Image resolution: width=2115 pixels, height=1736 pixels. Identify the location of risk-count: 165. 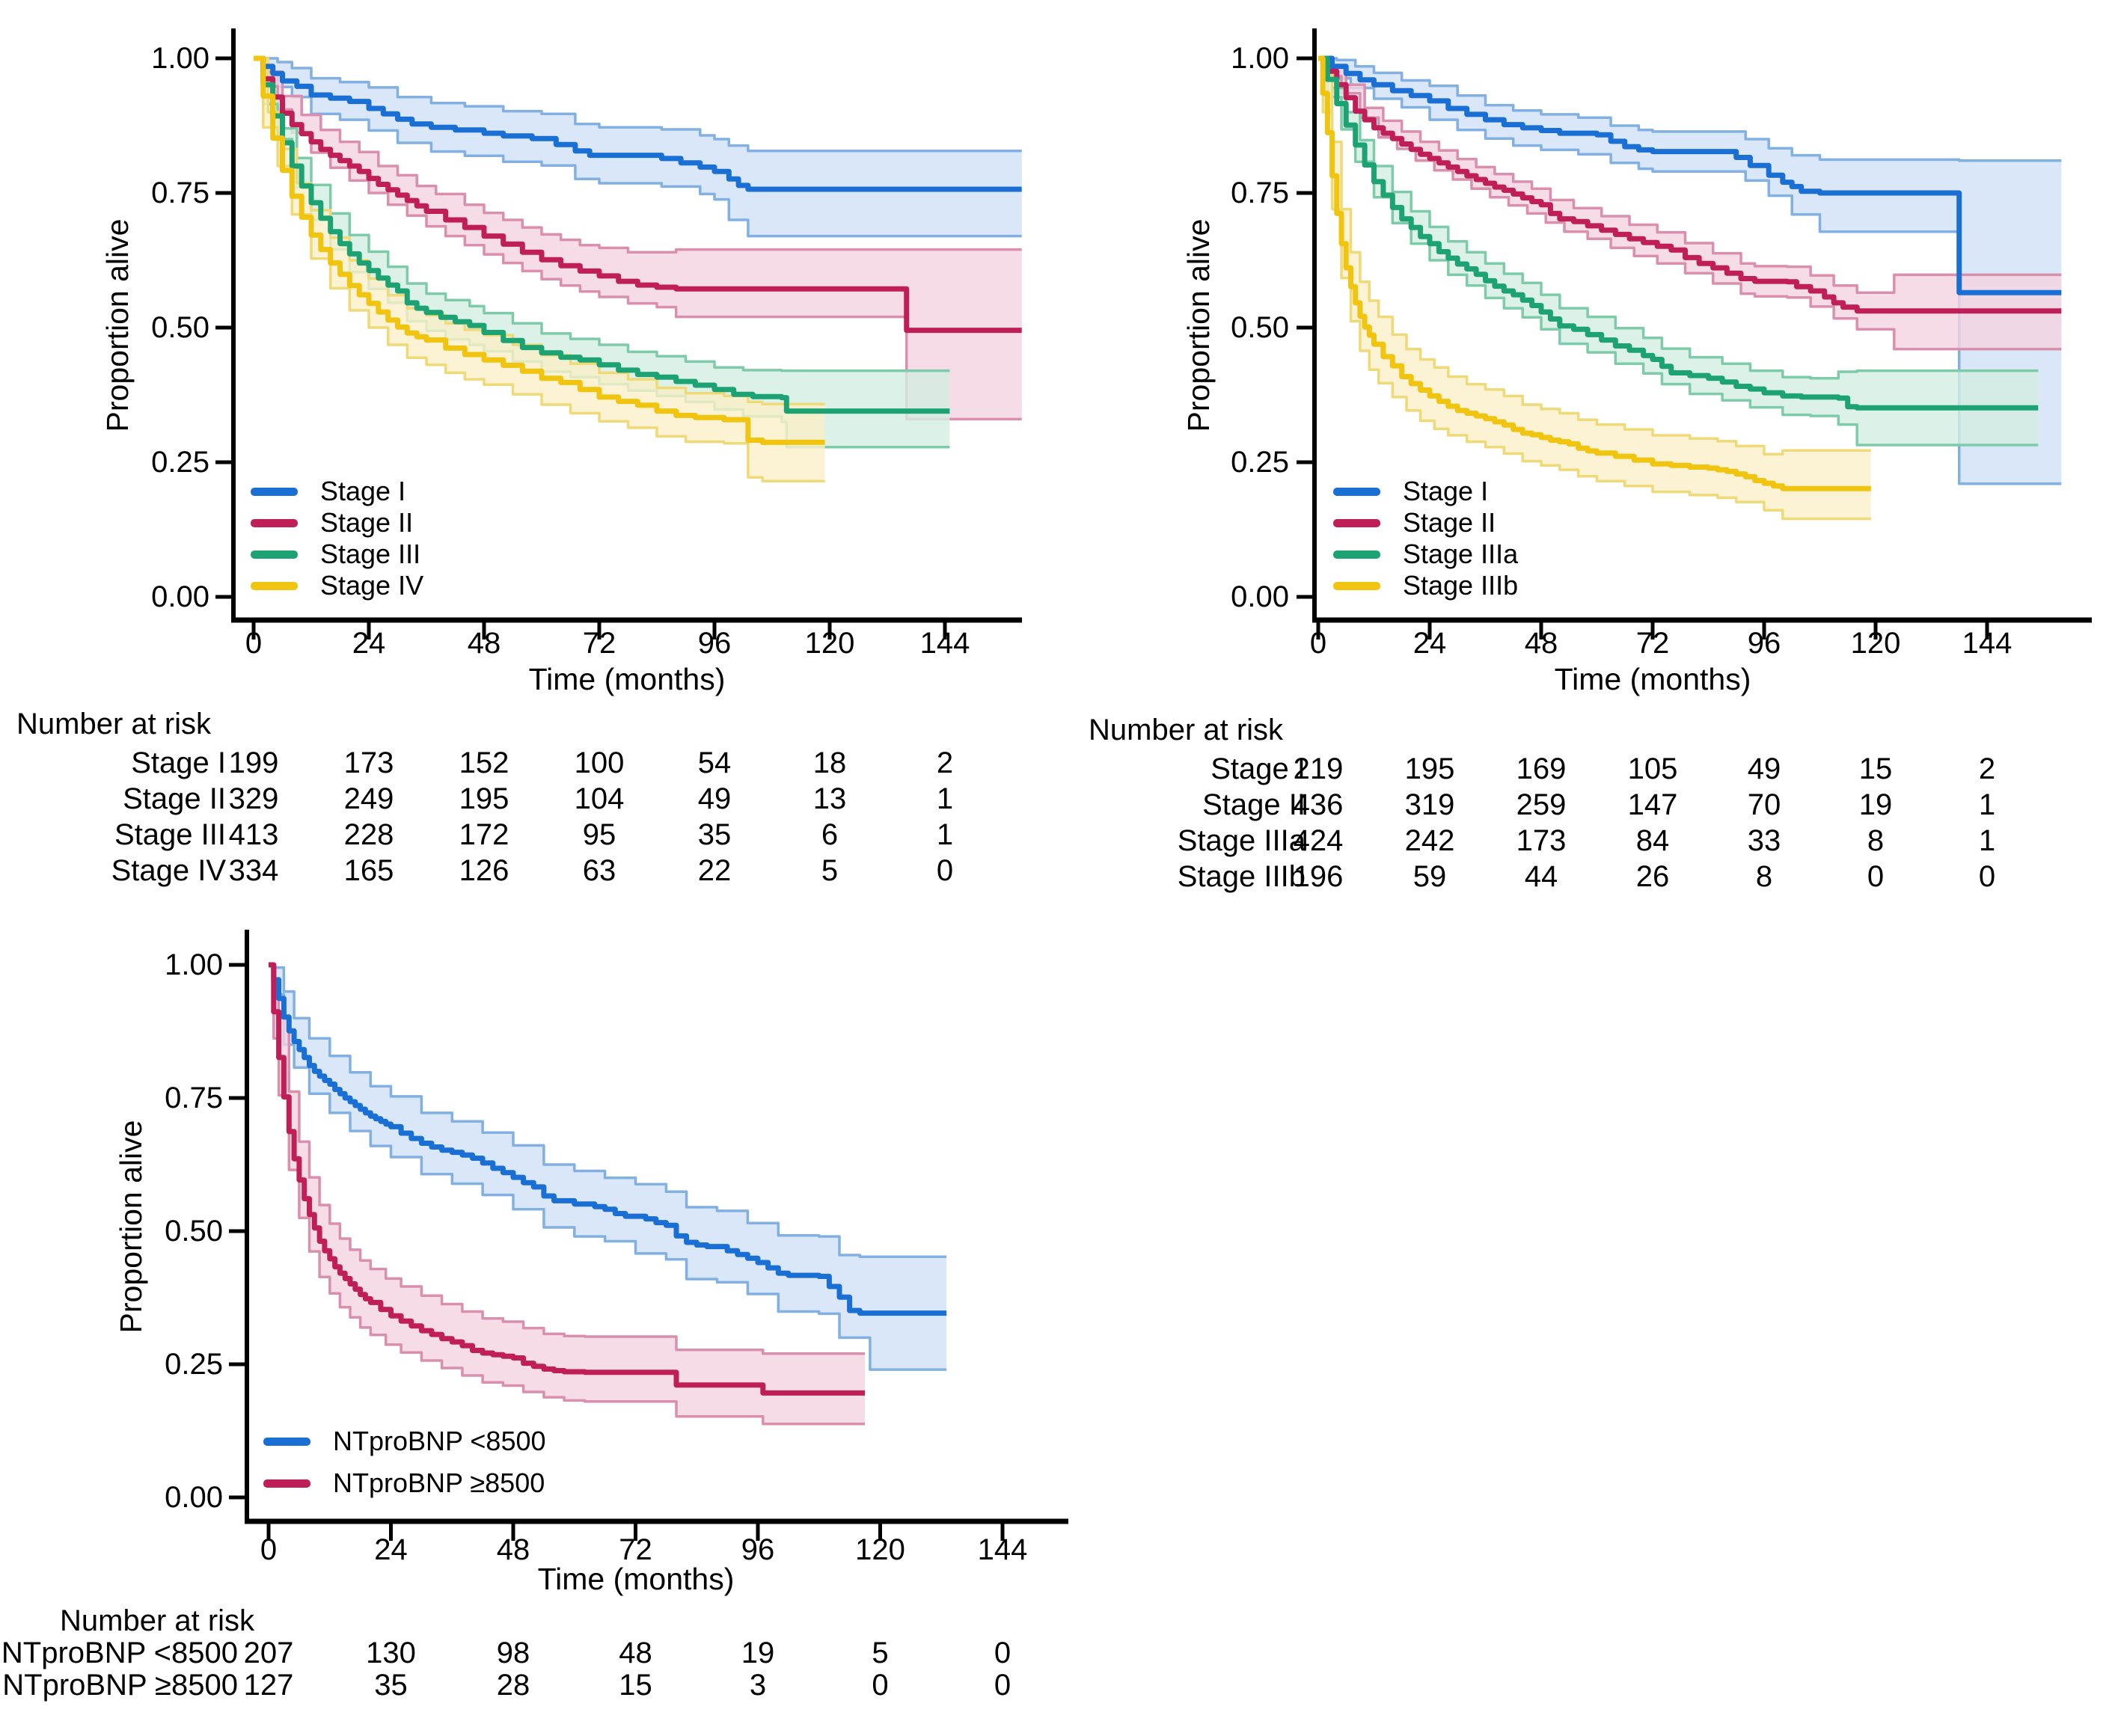
(368, 870).